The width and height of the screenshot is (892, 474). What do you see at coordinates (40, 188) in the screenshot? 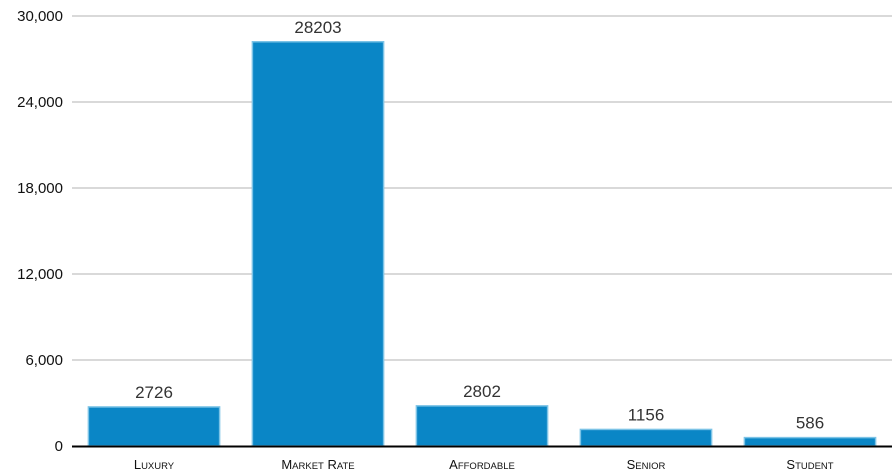
I see `y-tick-label: 18,000` at bounding box center [40, 188].